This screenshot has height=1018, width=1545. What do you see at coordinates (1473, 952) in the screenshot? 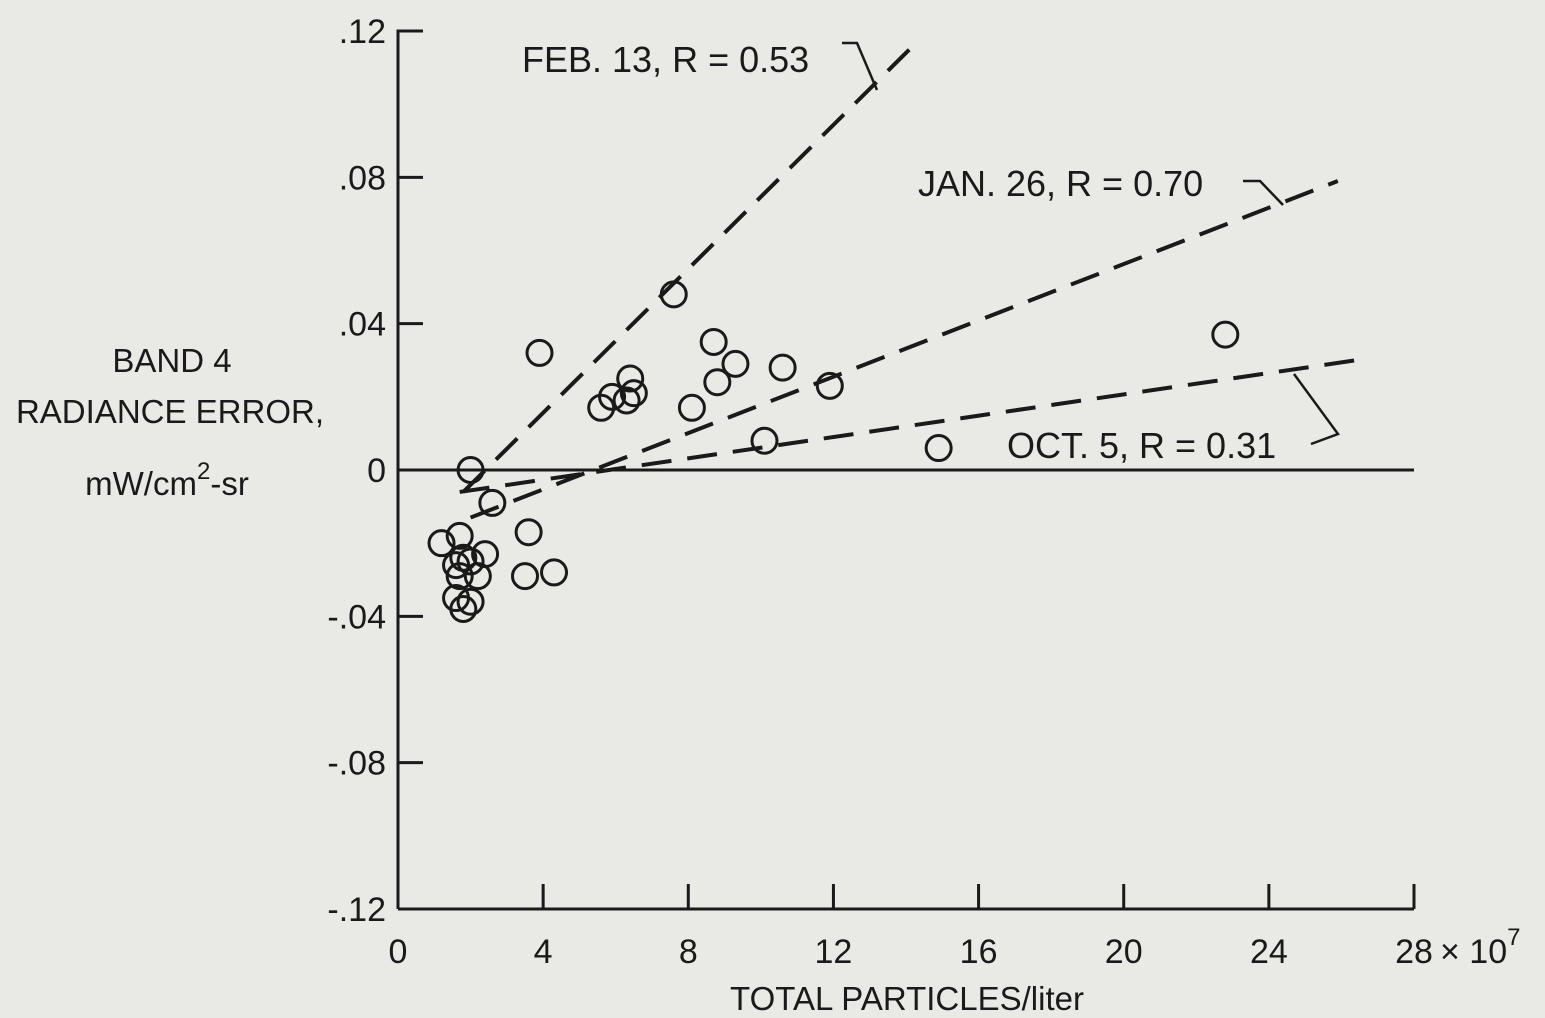
I see `x-multiplier-base: × 10` at bounding box center [1473, 952].